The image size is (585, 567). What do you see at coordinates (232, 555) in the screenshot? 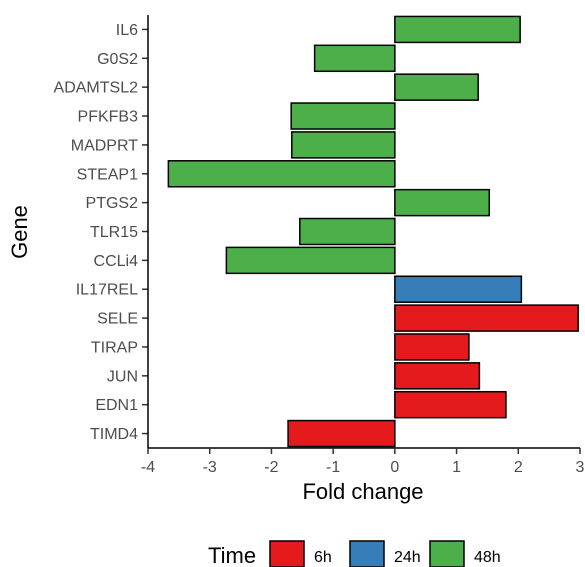
I see `legend-title: Time` at bounding box center [232, 555].